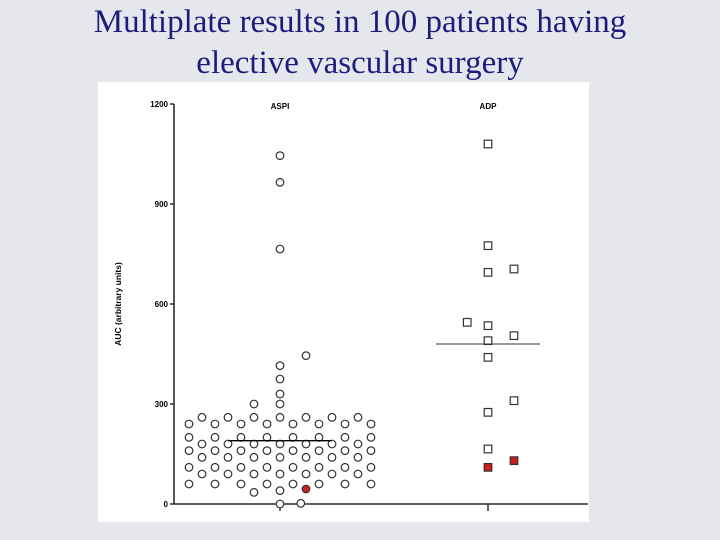 The height and width of the screenshot is (540, 720). I want to click on category-label-aspi: ASPI, so click(280, 106).